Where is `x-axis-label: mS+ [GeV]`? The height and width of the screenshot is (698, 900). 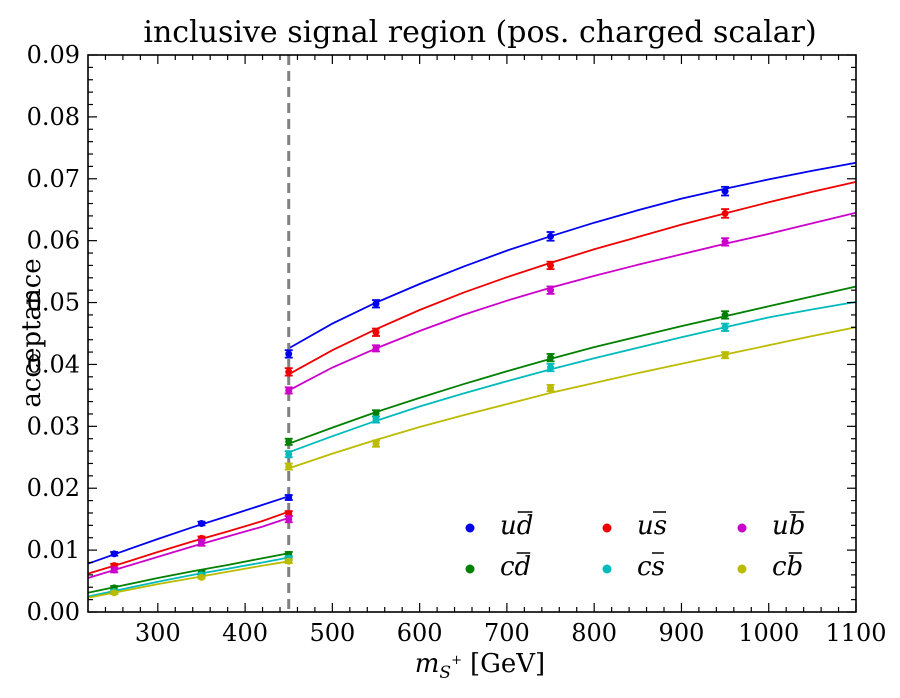 x-axis-label: mS+ [GeV] is located at coordinates (480, 666).